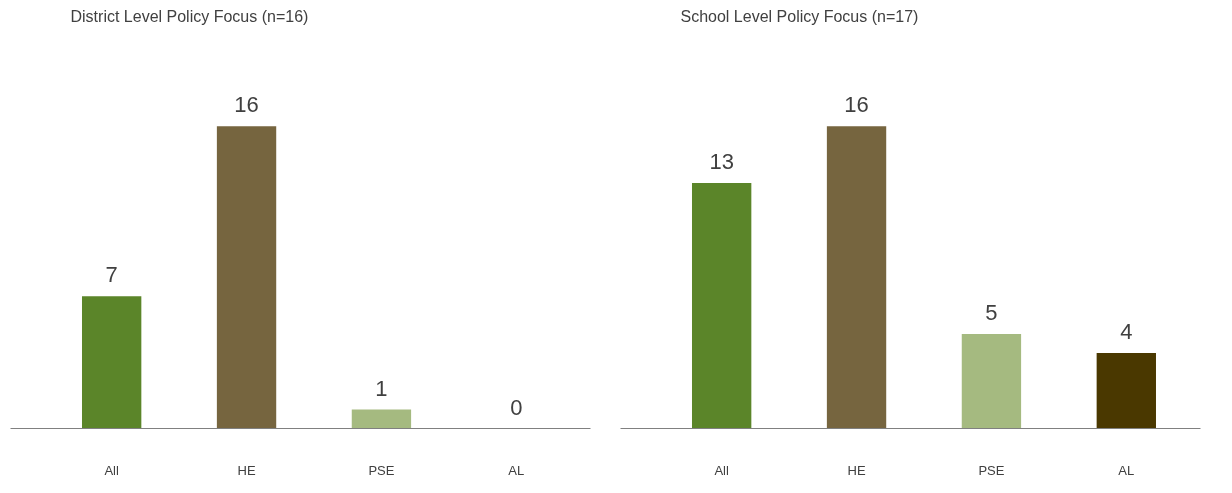 The width and height of the screenshot is (1232, 493). What do you see at coordinates (381, 388) in the screenshot?
I see `data-label: 1` at bounding box center [381, 388].